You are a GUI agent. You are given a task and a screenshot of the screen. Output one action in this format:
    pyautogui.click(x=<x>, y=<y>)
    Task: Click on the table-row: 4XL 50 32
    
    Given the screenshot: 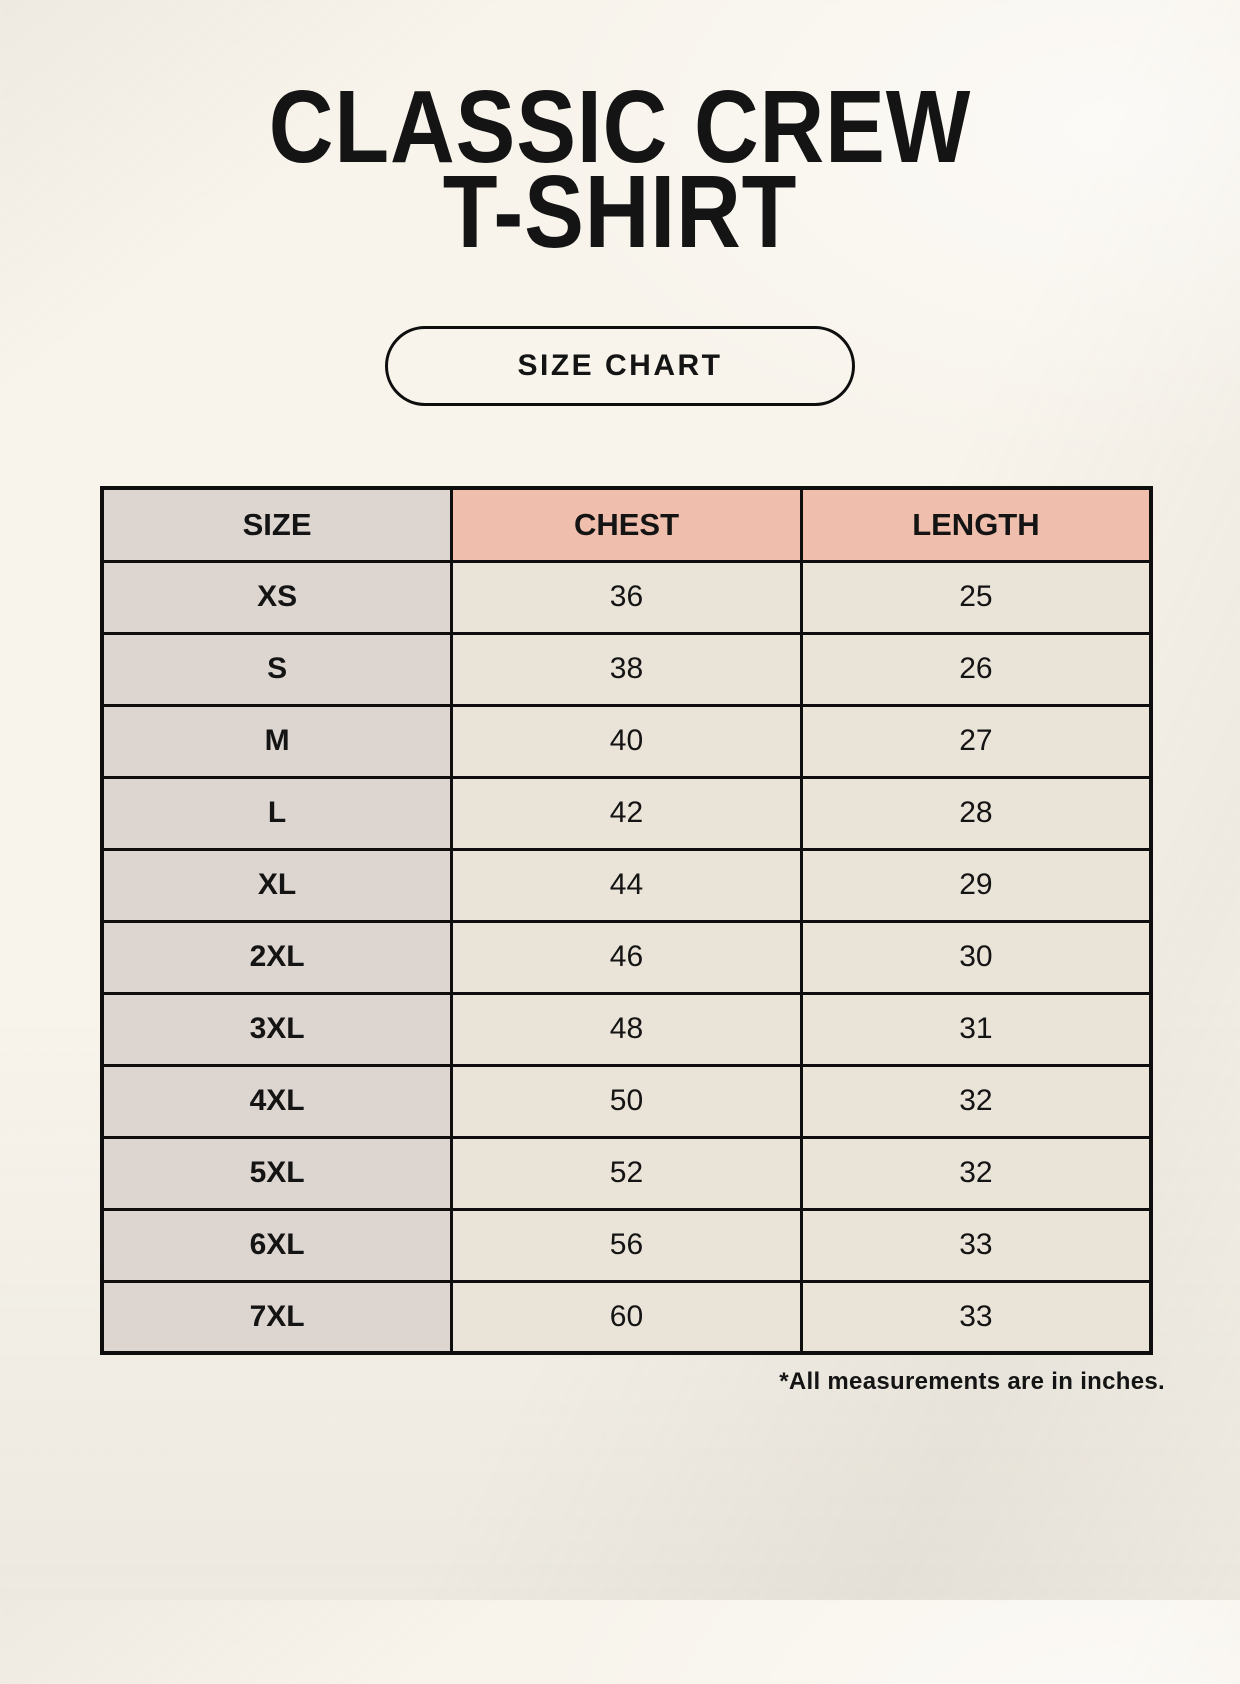 What is the action you would take?
    pyautogui.click(x=626, y=1101)
    